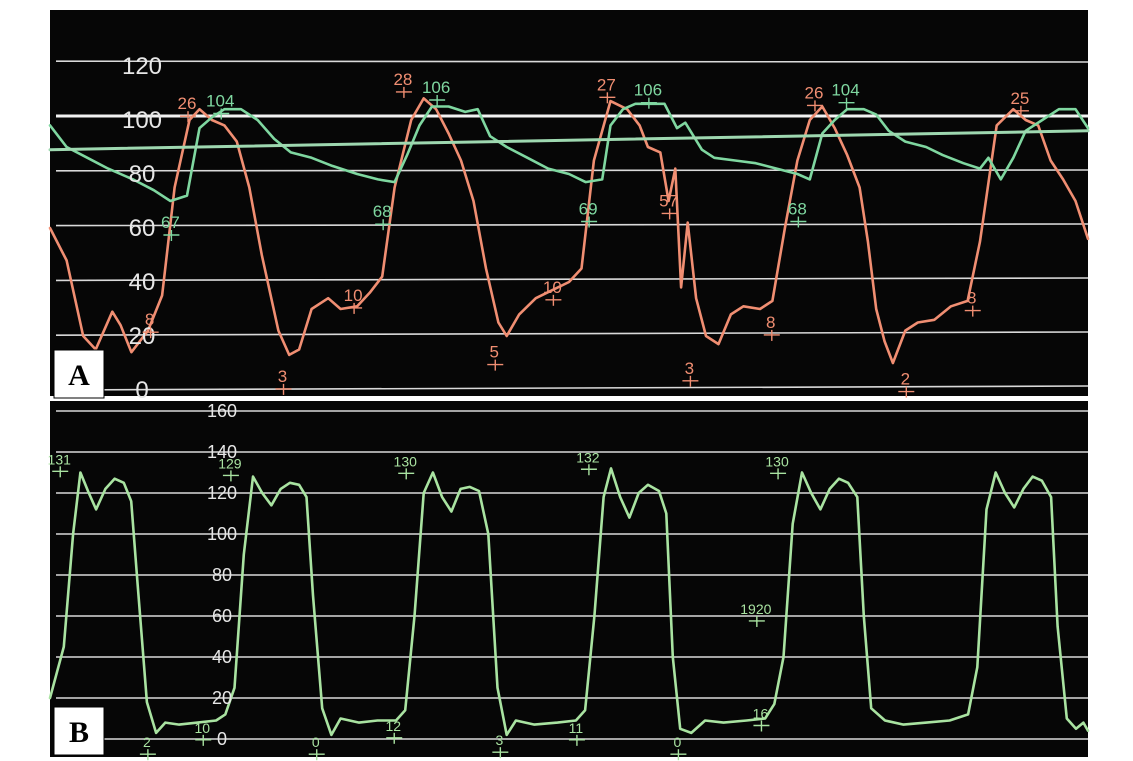 The width and height of the screenshot is (1133, 761). I want to click on panel-b-y-tick-40: 40, so click(222, 657).